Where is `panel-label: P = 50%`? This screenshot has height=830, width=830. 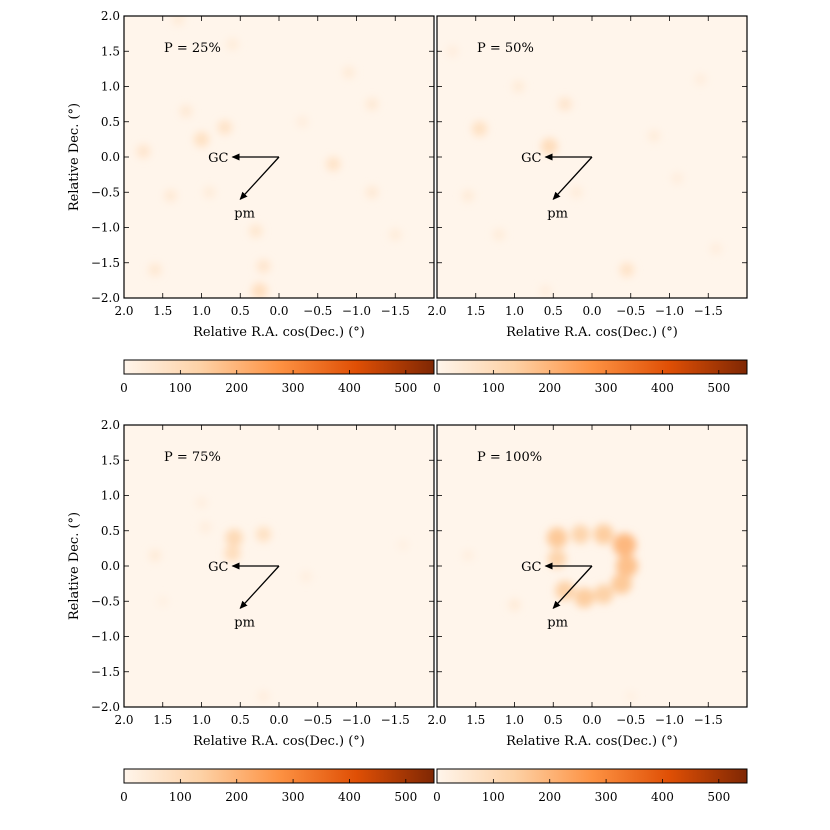
panel-label: P = 50% is located at coordinates (505, 48).